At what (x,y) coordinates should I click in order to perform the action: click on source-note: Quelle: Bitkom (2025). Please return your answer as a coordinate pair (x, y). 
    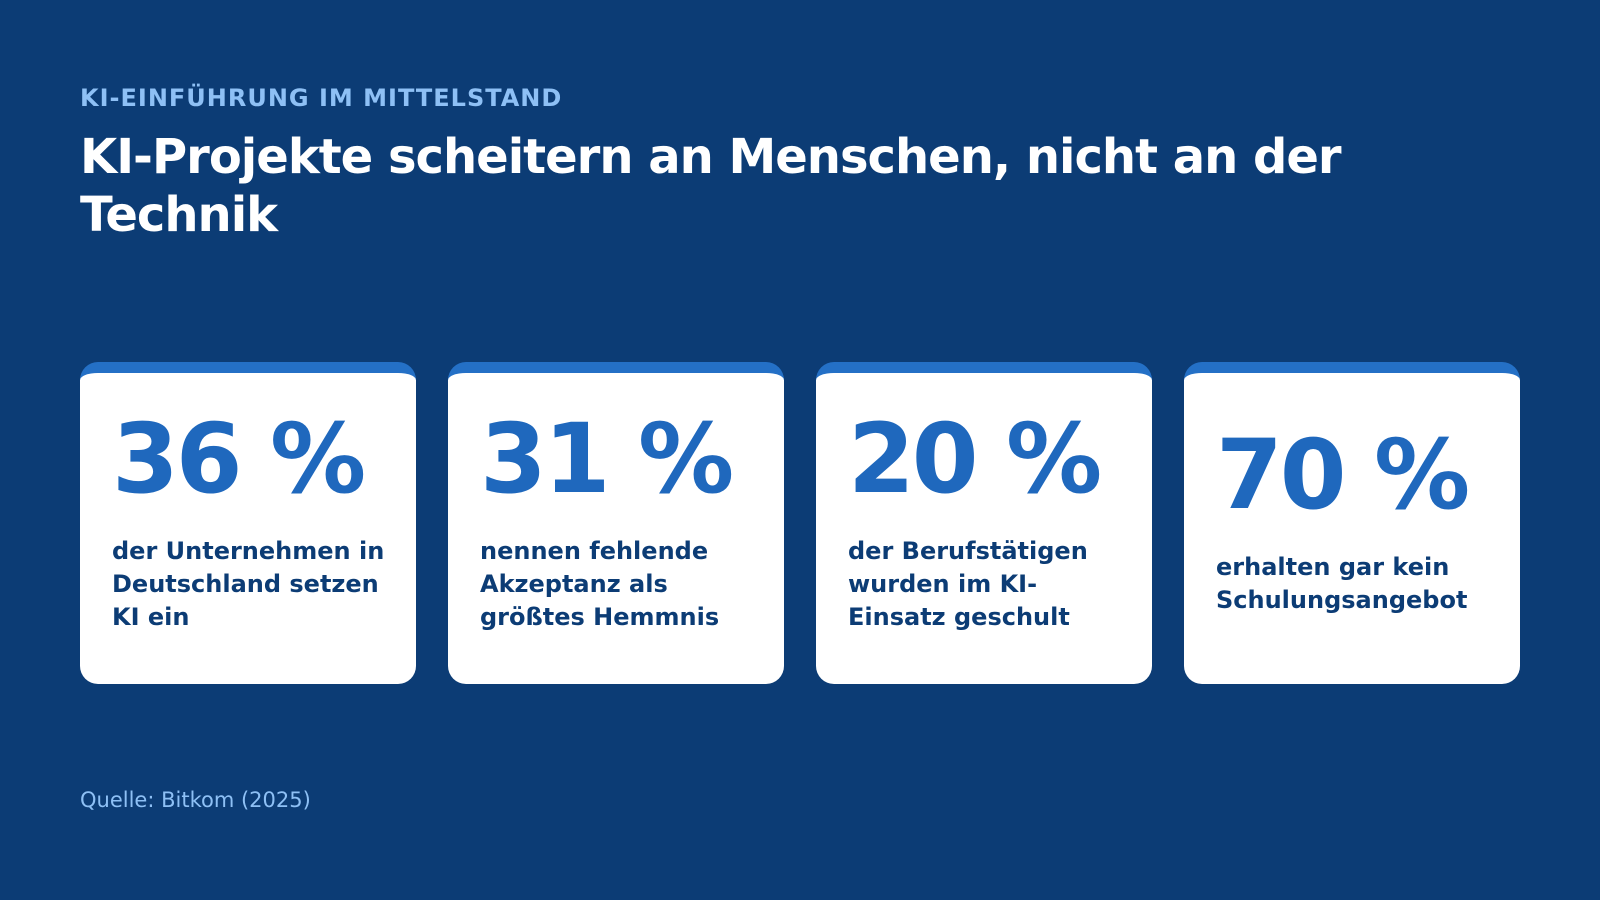
    Looking at the image, I should click on (195, 800).